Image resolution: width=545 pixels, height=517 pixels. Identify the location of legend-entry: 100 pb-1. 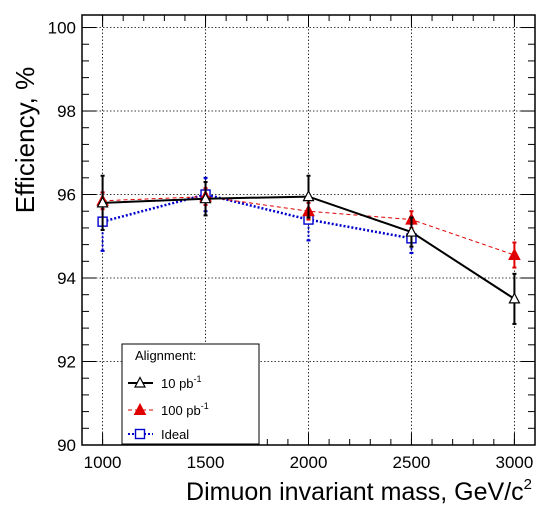
(168, 409).